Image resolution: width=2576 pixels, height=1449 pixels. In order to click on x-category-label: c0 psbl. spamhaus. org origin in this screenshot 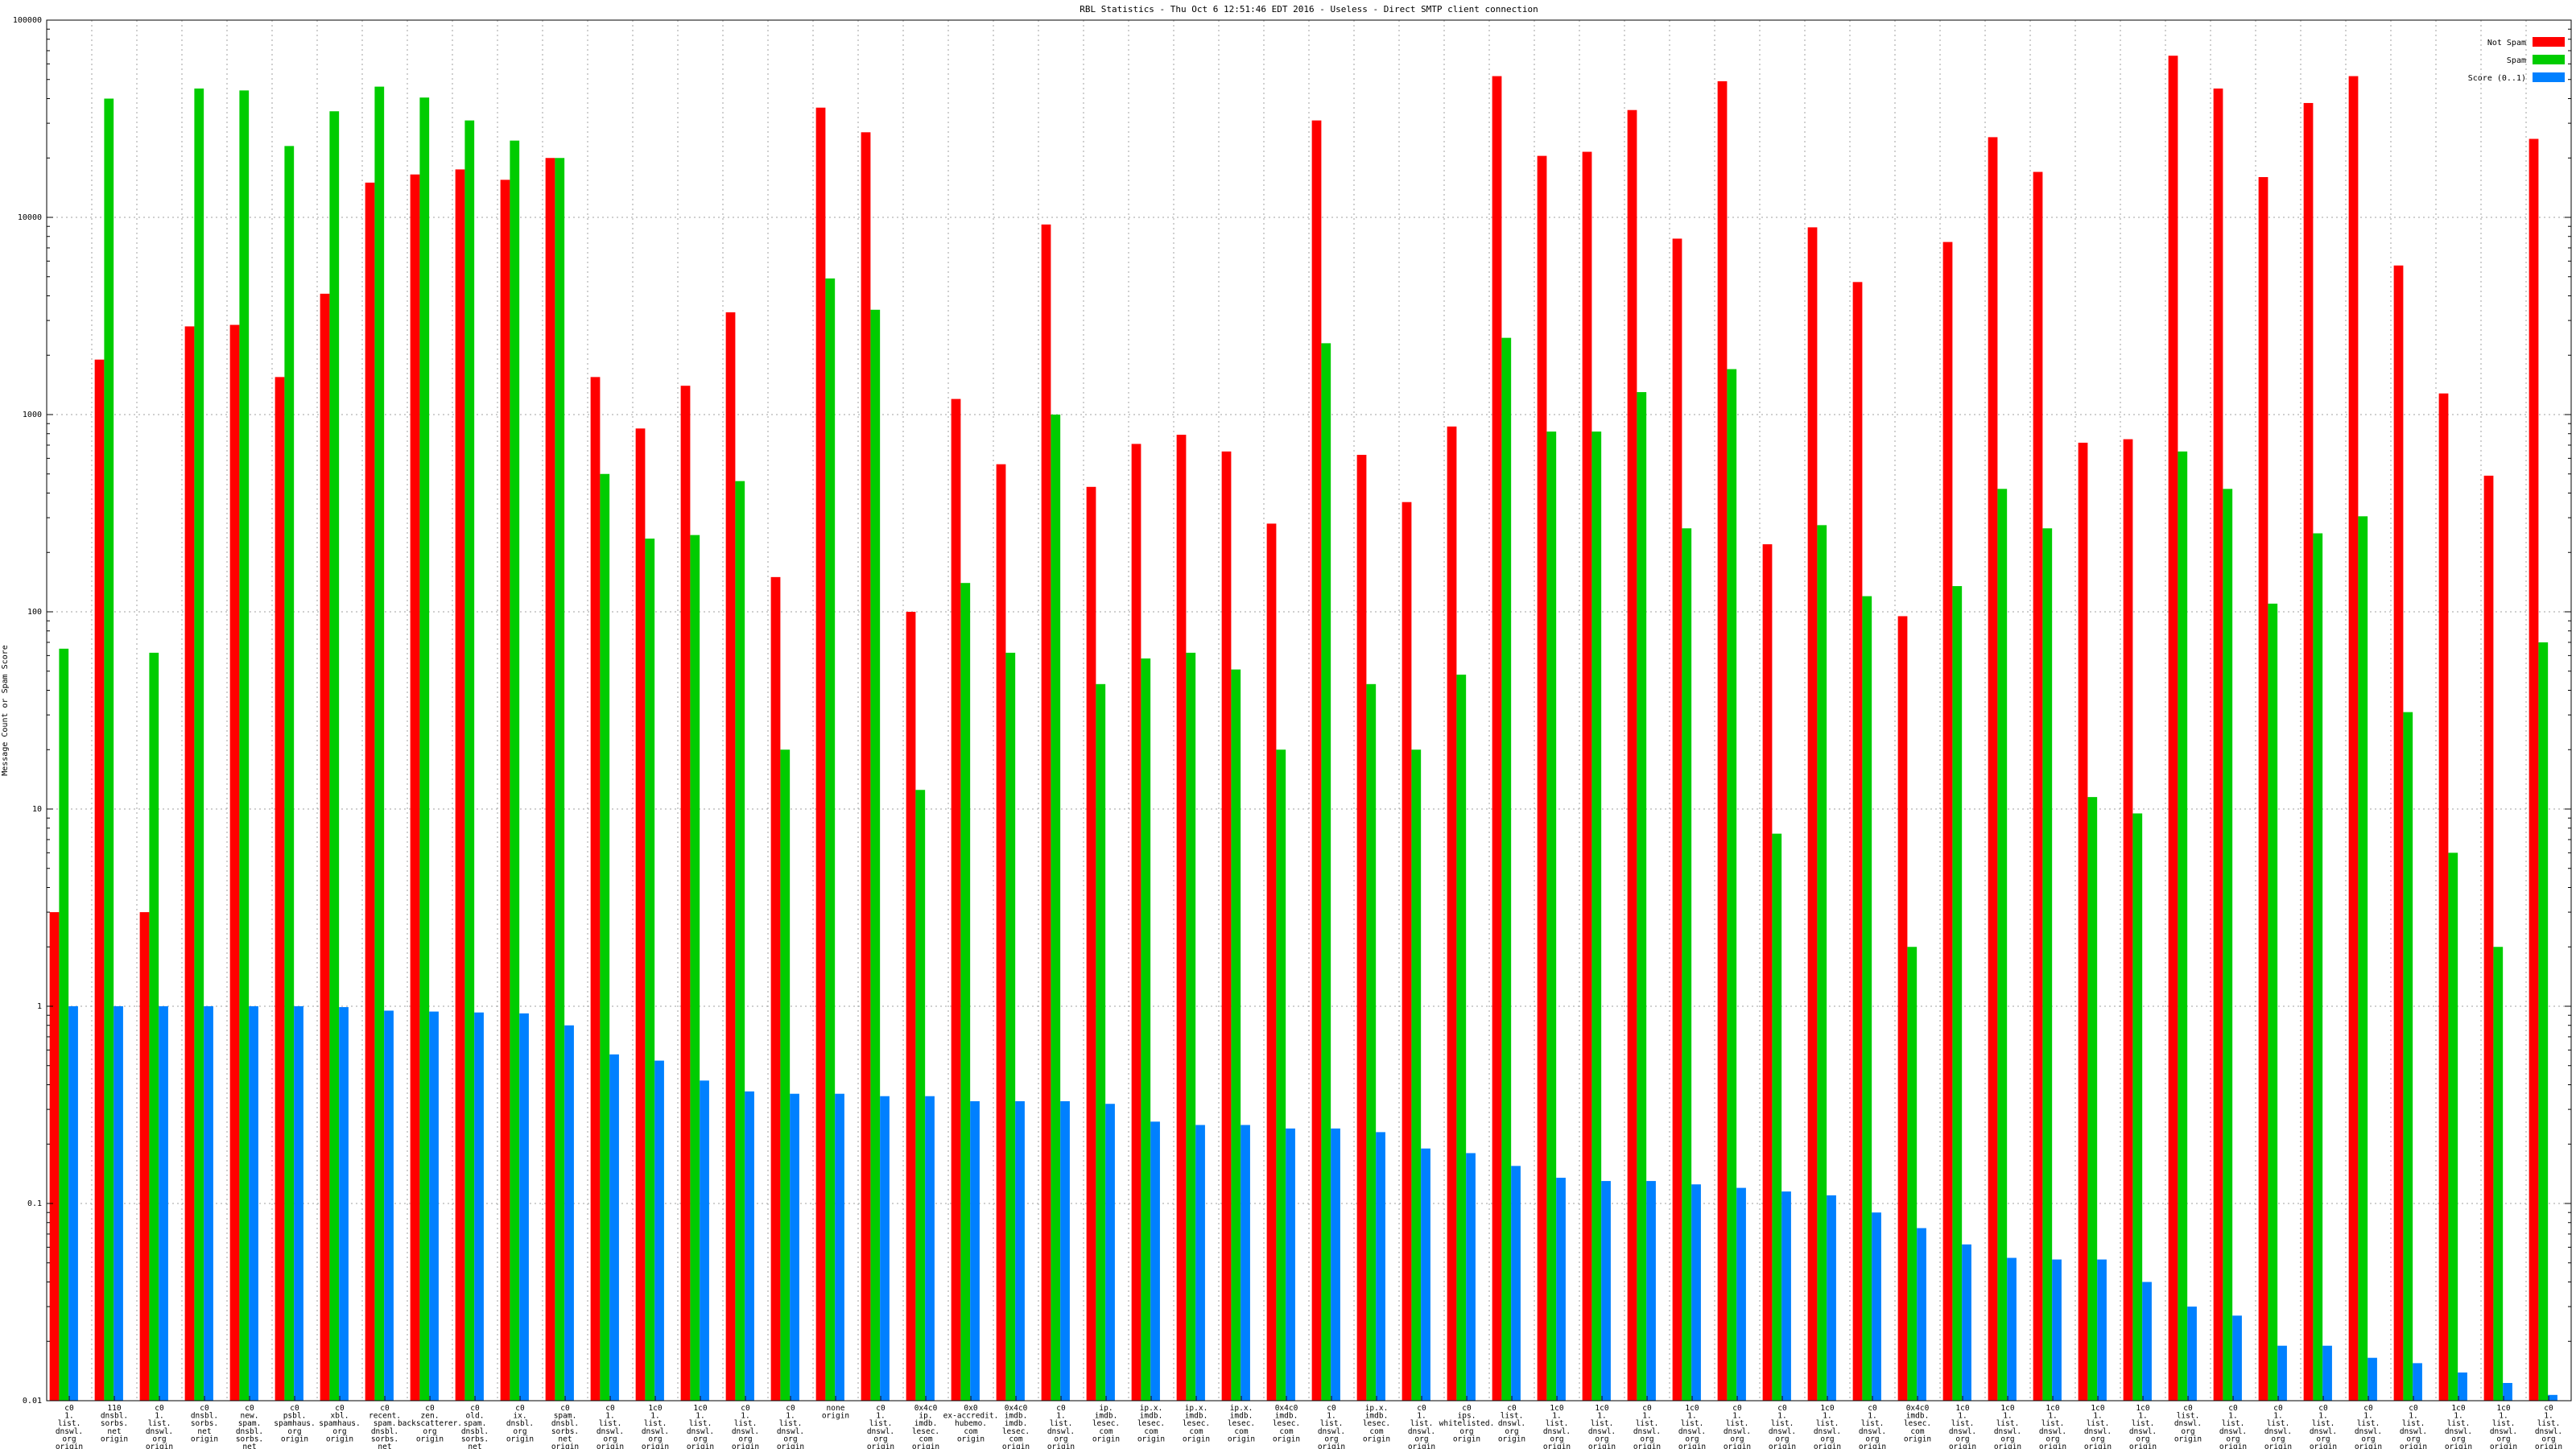, I will do `click(294, 1423)`.